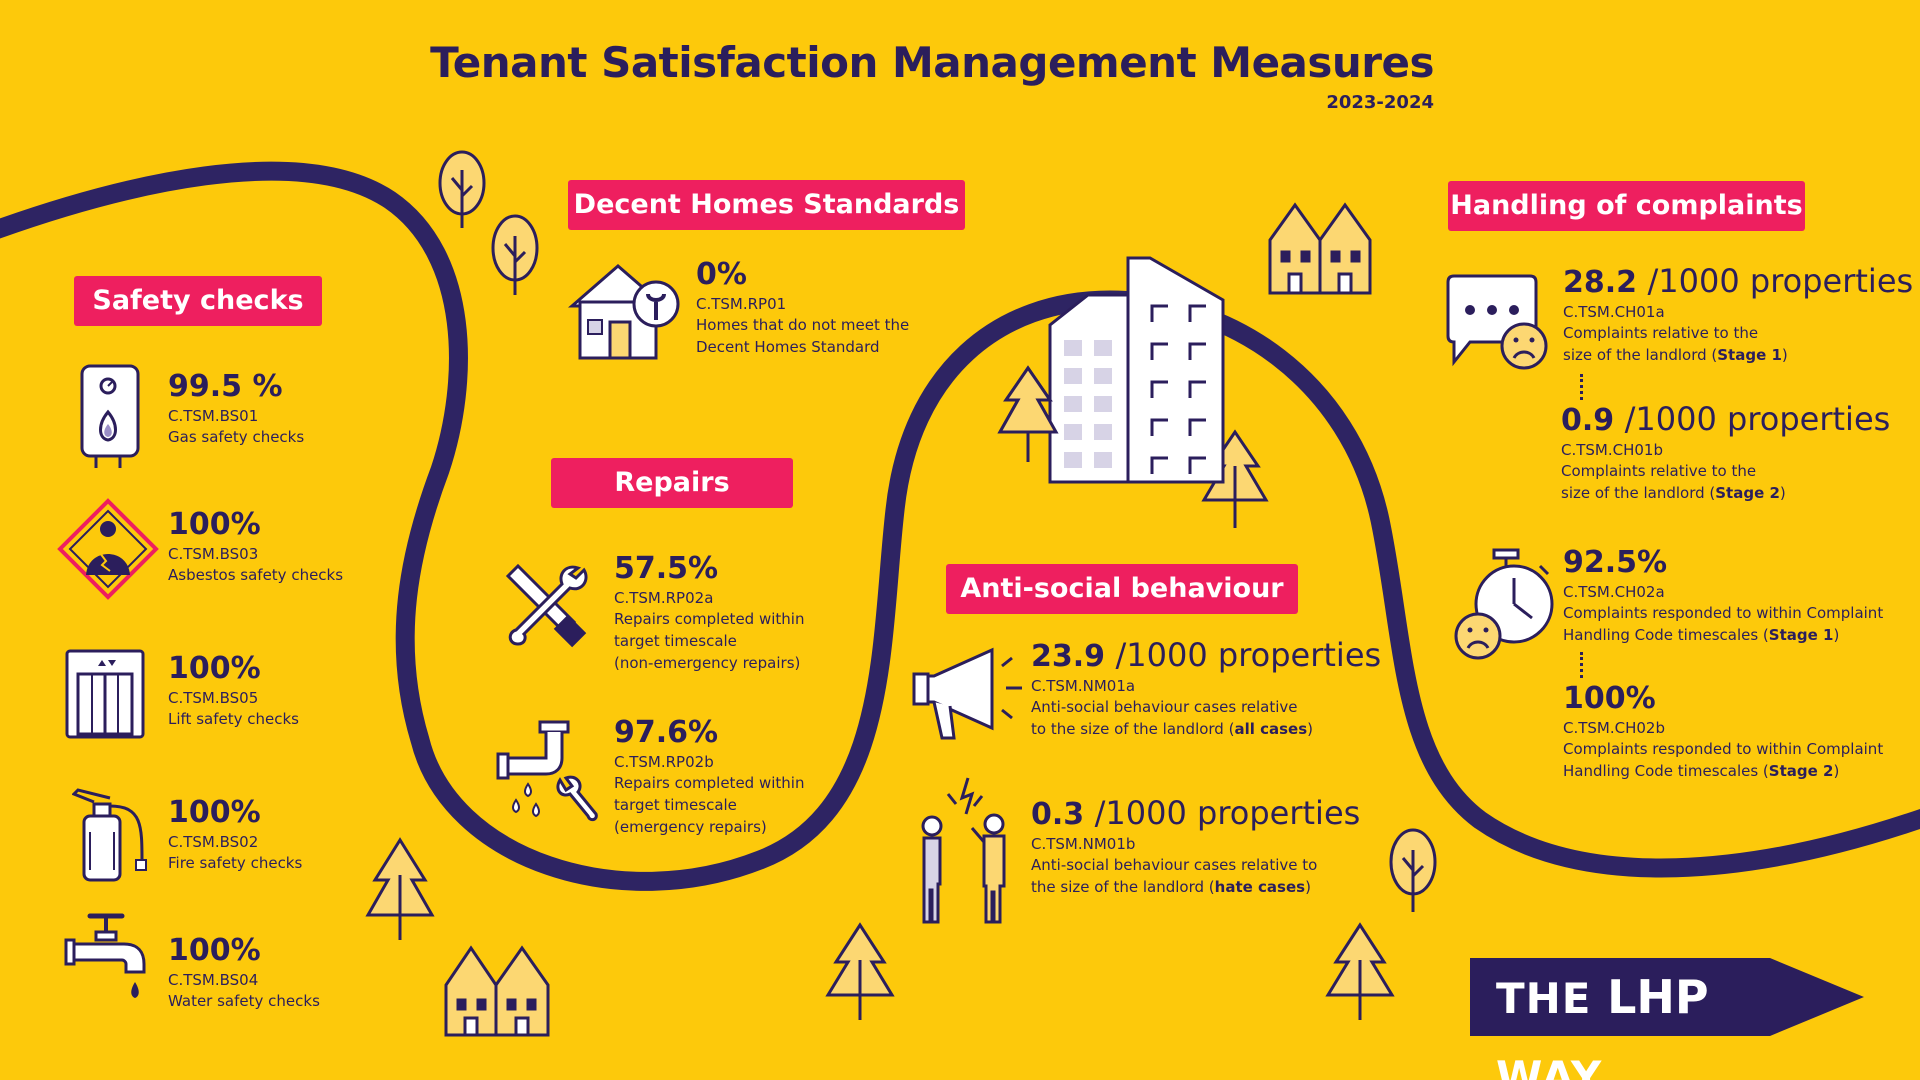  What do you see at coordinates (1626, 206) in the screenshot?
I see `handling-complaints-badge: Handling of complaints` at bounding box center [1626, 206].